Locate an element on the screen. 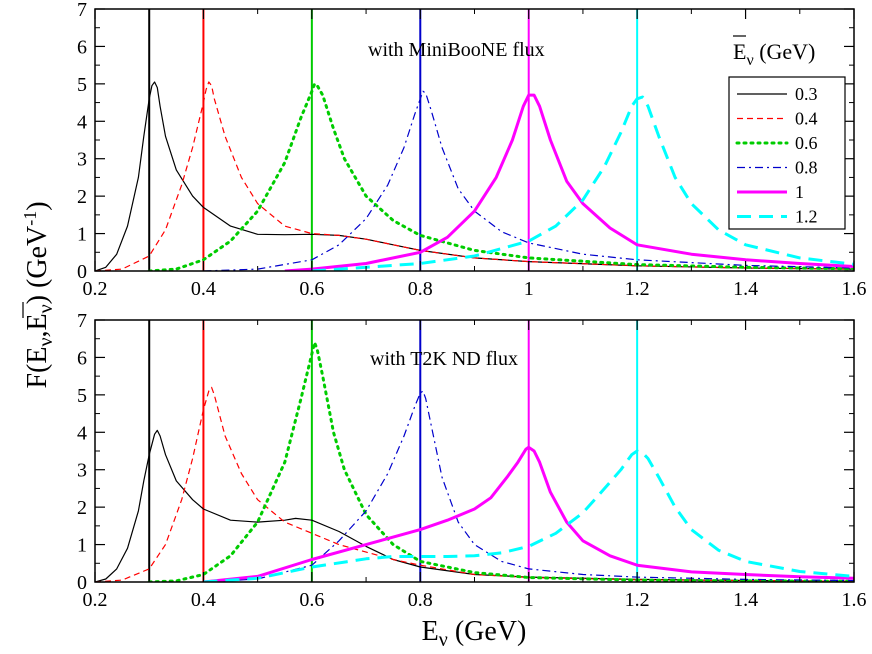 The width and height of the screenshot is (872, 654). legend-label-0.4: 0.4 is located at coordinates (806, 119).